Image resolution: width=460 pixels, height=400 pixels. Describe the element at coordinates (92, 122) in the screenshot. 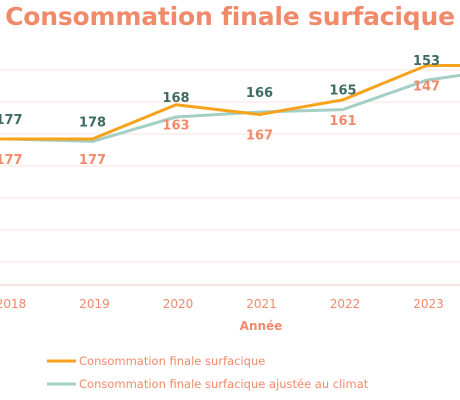

I see `data-label: 178` at that location.